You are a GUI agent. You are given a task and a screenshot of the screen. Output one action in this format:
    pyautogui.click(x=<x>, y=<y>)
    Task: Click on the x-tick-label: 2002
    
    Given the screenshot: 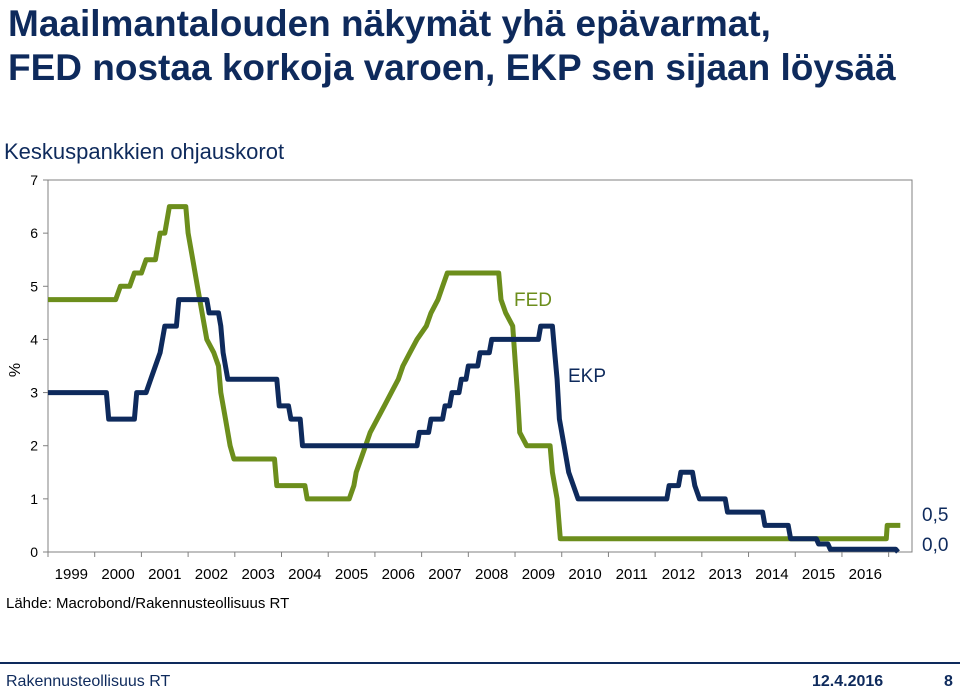 What is the action you would take?
    pyautogui.click(x=211, y=574)
    